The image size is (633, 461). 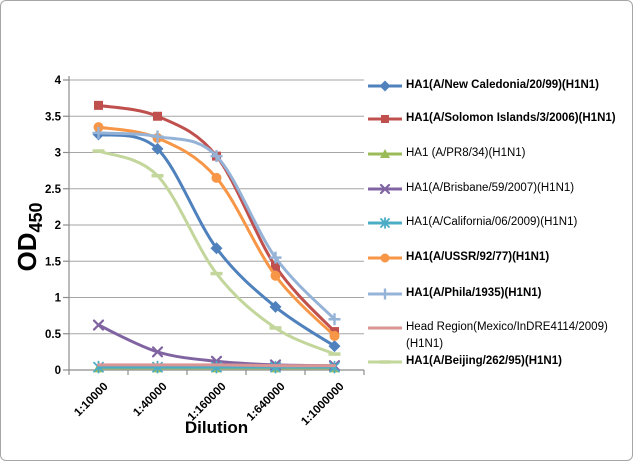 I want to click on legend-swatch-circle, so click(x=385, y=258).